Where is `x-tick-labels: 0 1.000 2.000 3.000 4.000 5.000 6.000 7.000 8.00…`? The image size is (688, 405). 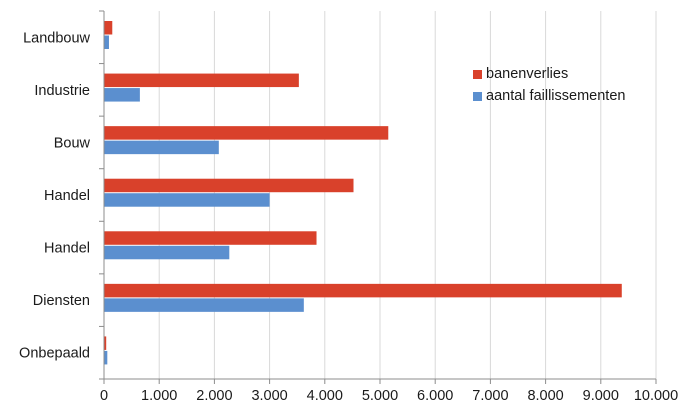
x-tick-labels: 0 1.000 2.000 3.000 4.000 5.000 6.000 7.000 8.00… is located at coordinates (389, 396).